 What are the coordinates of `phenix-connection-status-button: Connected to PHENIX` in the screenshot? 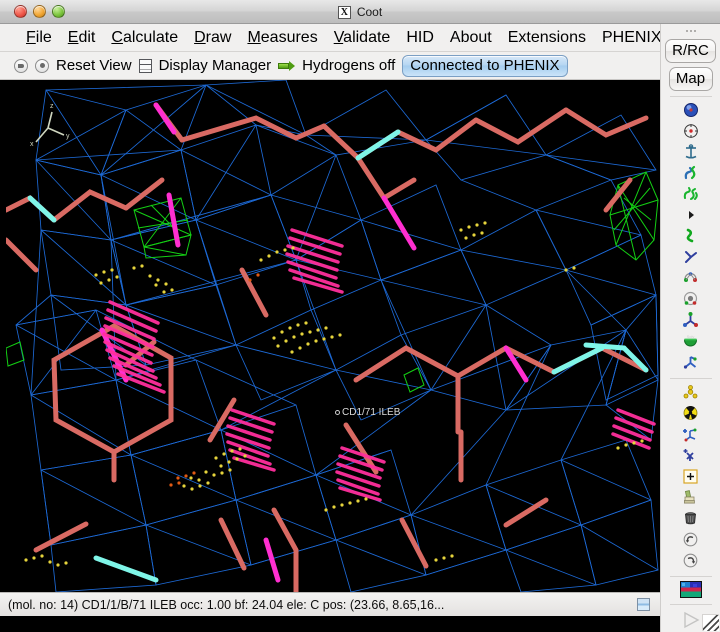 It's located at (485, 65).